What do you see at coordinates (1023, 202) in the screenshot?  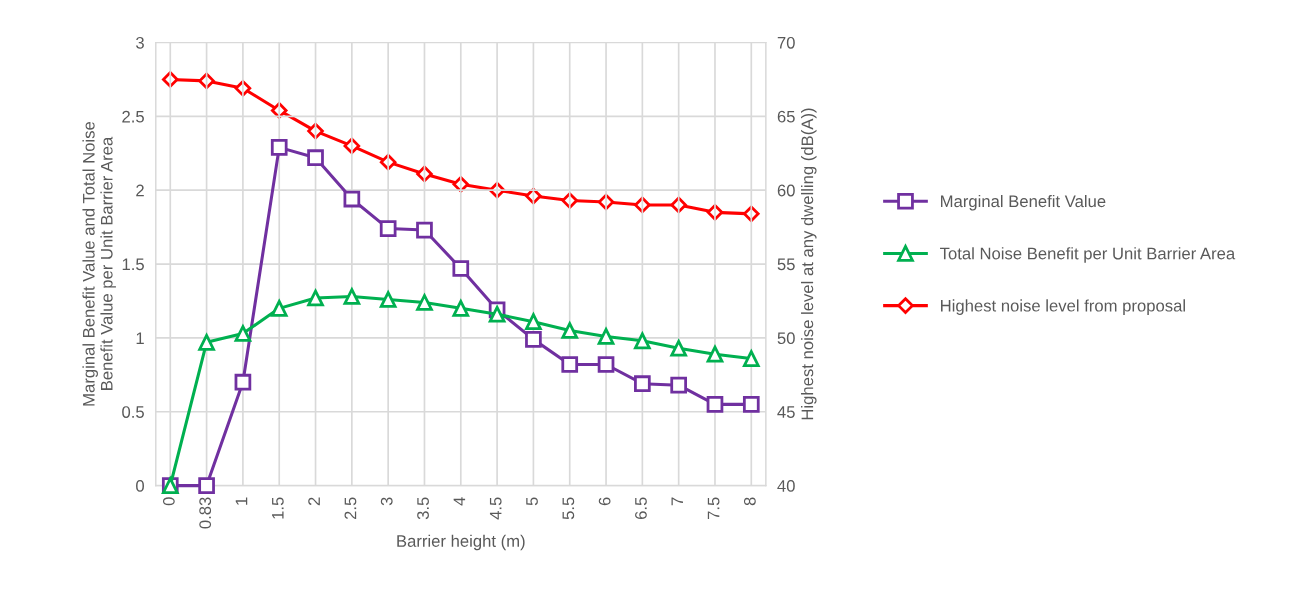 I see `legend-label: Marginal Benefit Value` at bounding box center [1023, 202].